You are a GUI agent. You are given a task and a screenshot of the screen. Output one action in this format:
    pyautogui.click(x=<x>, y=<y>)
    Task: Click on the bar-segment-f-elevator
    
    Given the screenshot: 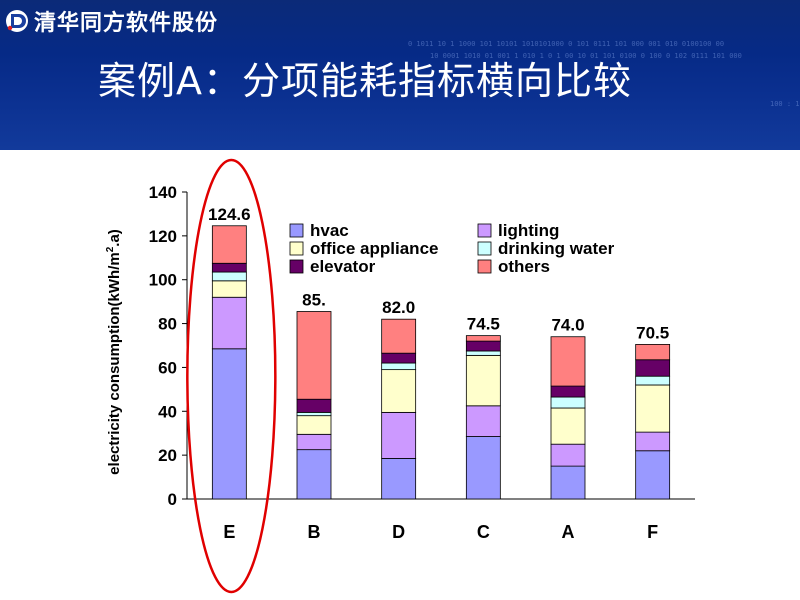 What is the action you would take?
    pyautogui.click(x=653, y=368)
    